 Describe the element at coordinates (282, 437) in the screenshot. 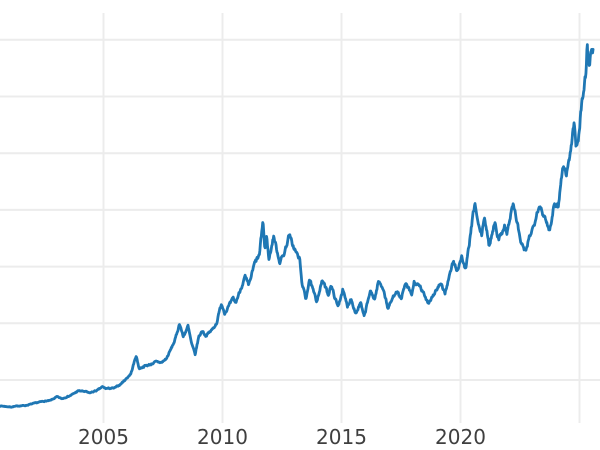

I see `x-axis-tick-labels: 2005 2010 2015 2020` at that location.